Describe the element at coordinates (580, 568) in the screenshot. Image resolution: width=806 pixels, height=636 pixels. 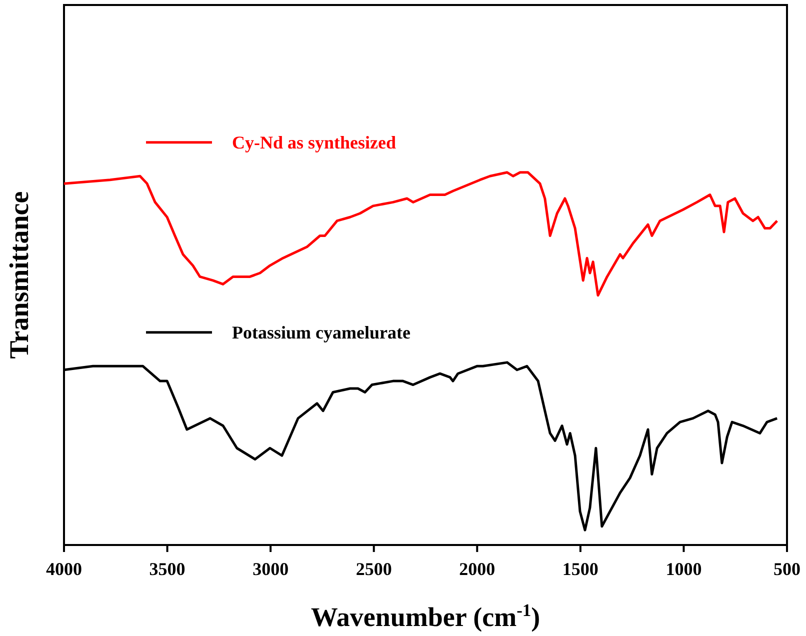
I see `x-tick-label: 1500` at that location.